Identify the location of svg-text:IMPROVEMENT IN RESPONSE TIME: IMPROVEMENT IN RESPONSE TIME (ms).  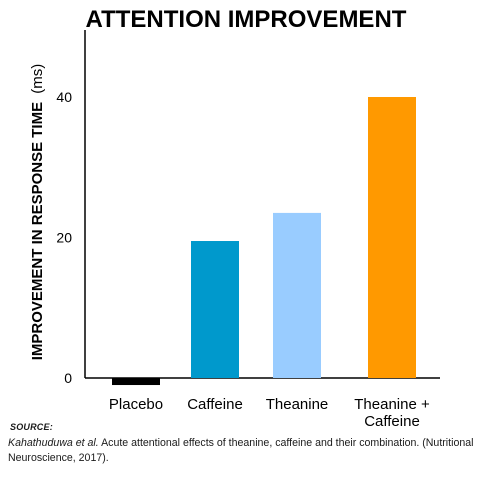
(37, 212).